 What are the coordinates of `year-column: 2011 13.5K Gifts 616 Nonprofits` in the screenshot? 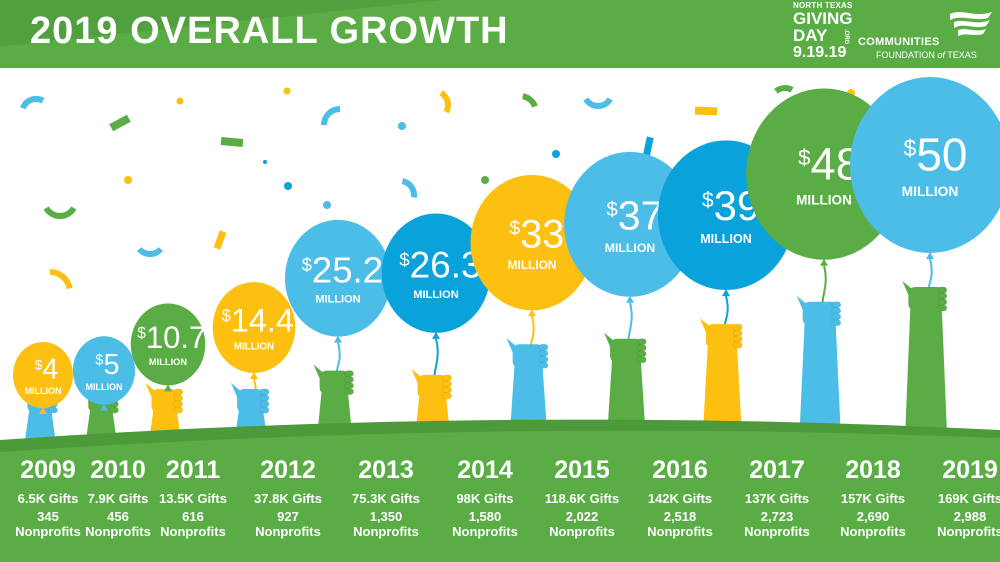 It's located at (193, 497).